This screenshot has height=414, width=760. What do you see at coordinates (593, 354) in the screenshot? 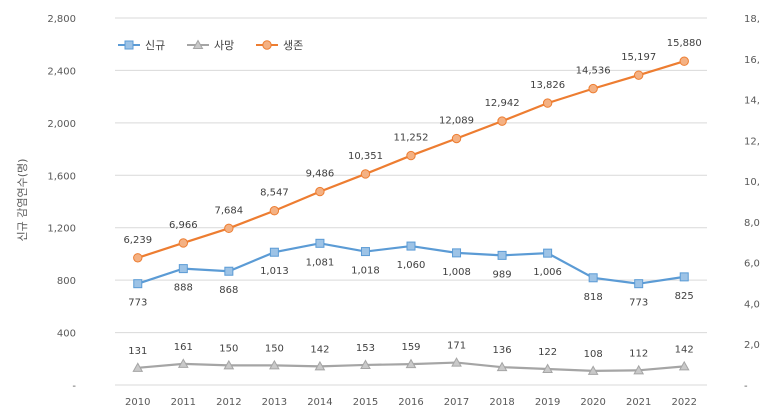
I see `data-label: 108` at bounding box center [593, 354].